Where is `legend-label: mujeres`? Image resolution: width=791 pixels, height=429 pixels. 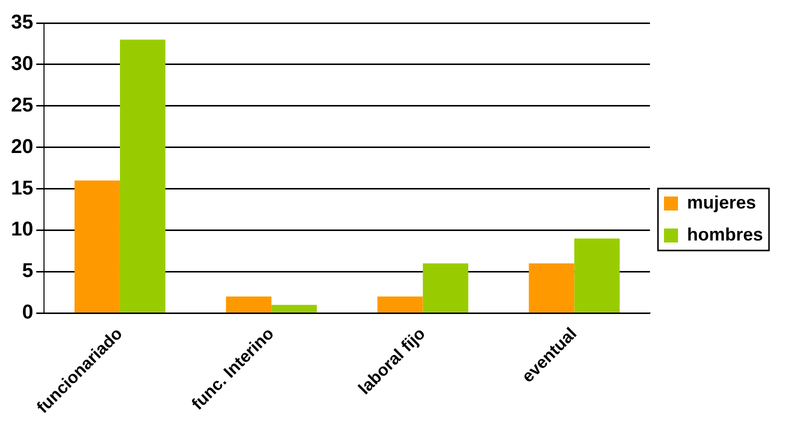
legend-label: mujeres is located at coordinates (721, 202).